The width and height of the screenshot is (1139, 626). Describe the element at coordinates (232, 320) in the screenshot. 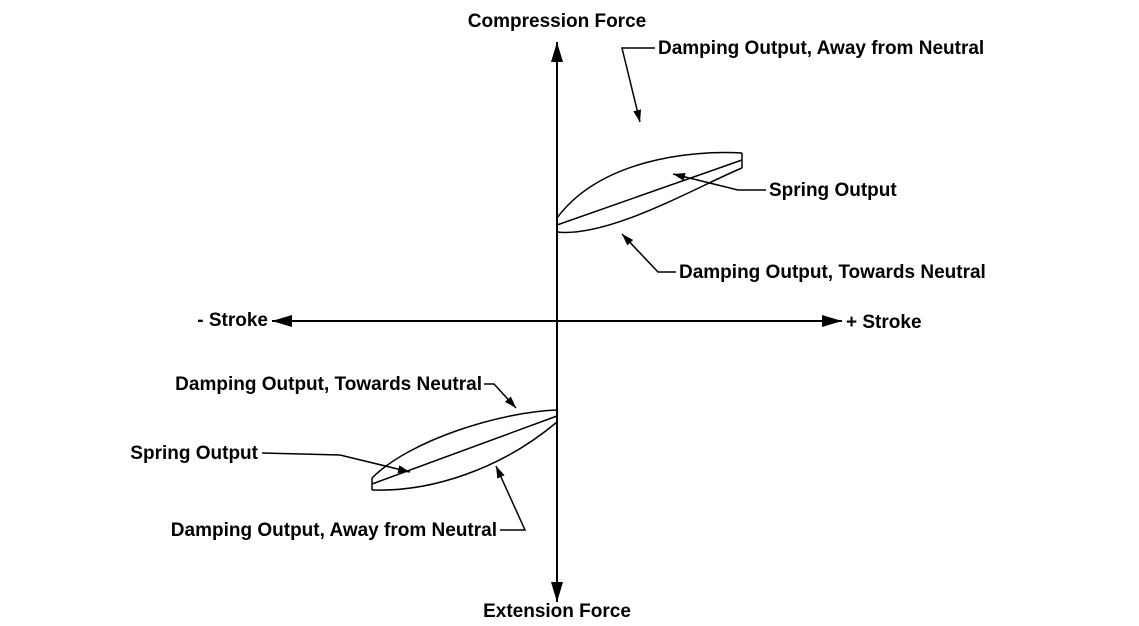

I see `axis-label: - Stroke` at that location.